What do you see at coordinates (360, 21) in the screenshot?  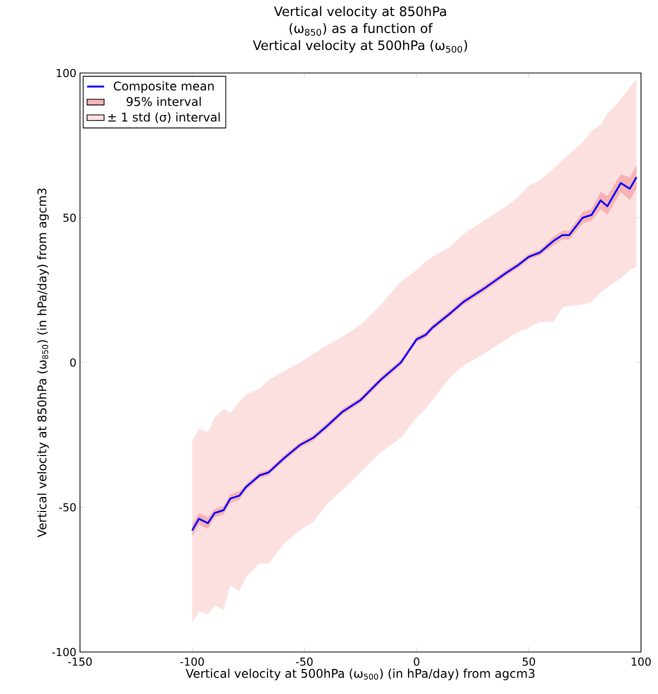 I see `chart-title: Vertical velocity at 850hPa (ω$_{850}$) as a function of` at bounding box center [360, 21].